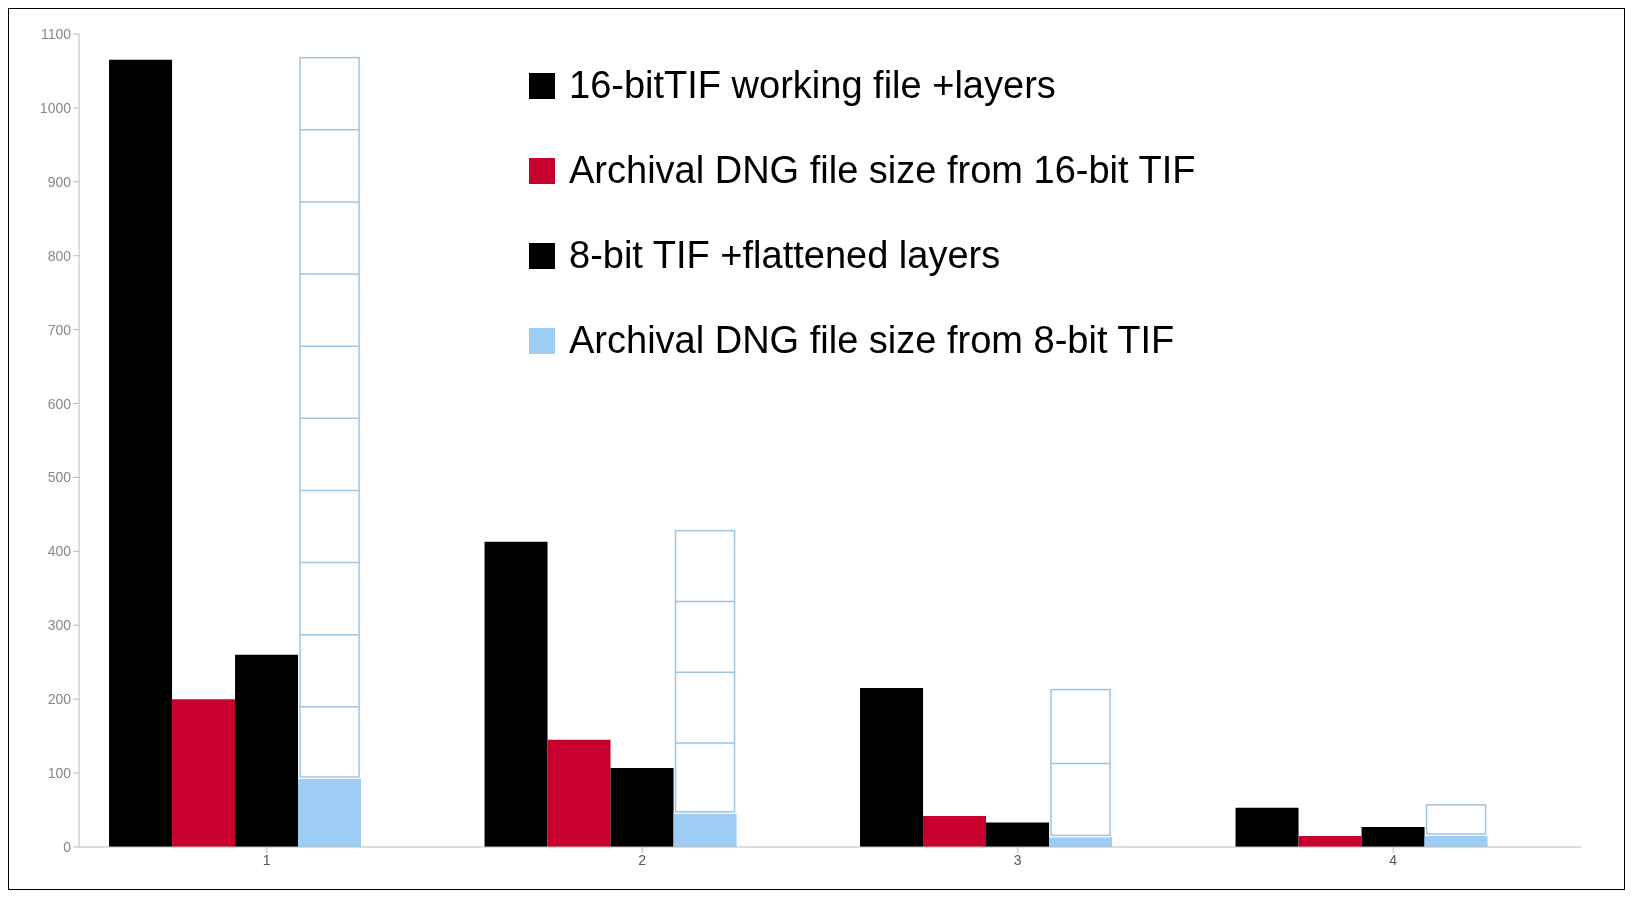 This screenshot has width=1635, height=902. I want to click on x-tick-label: 2, so click(642, 859).